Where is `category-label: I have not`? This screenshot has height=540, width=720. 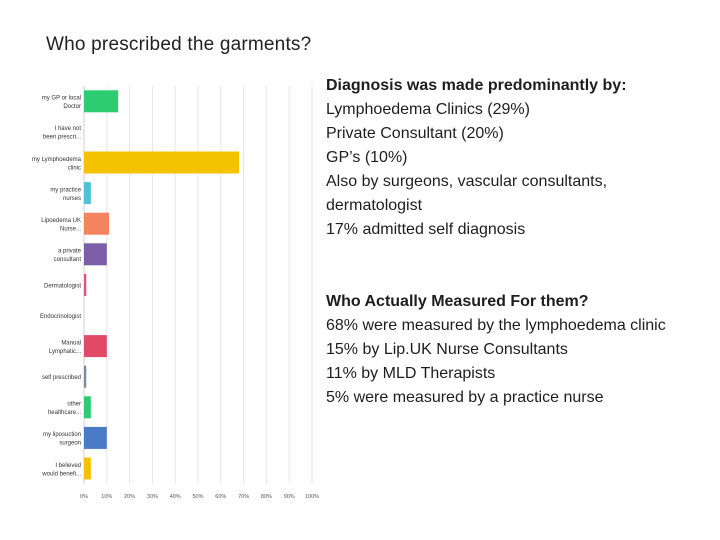
category-label: I have not is located at coordinates (68, 129).